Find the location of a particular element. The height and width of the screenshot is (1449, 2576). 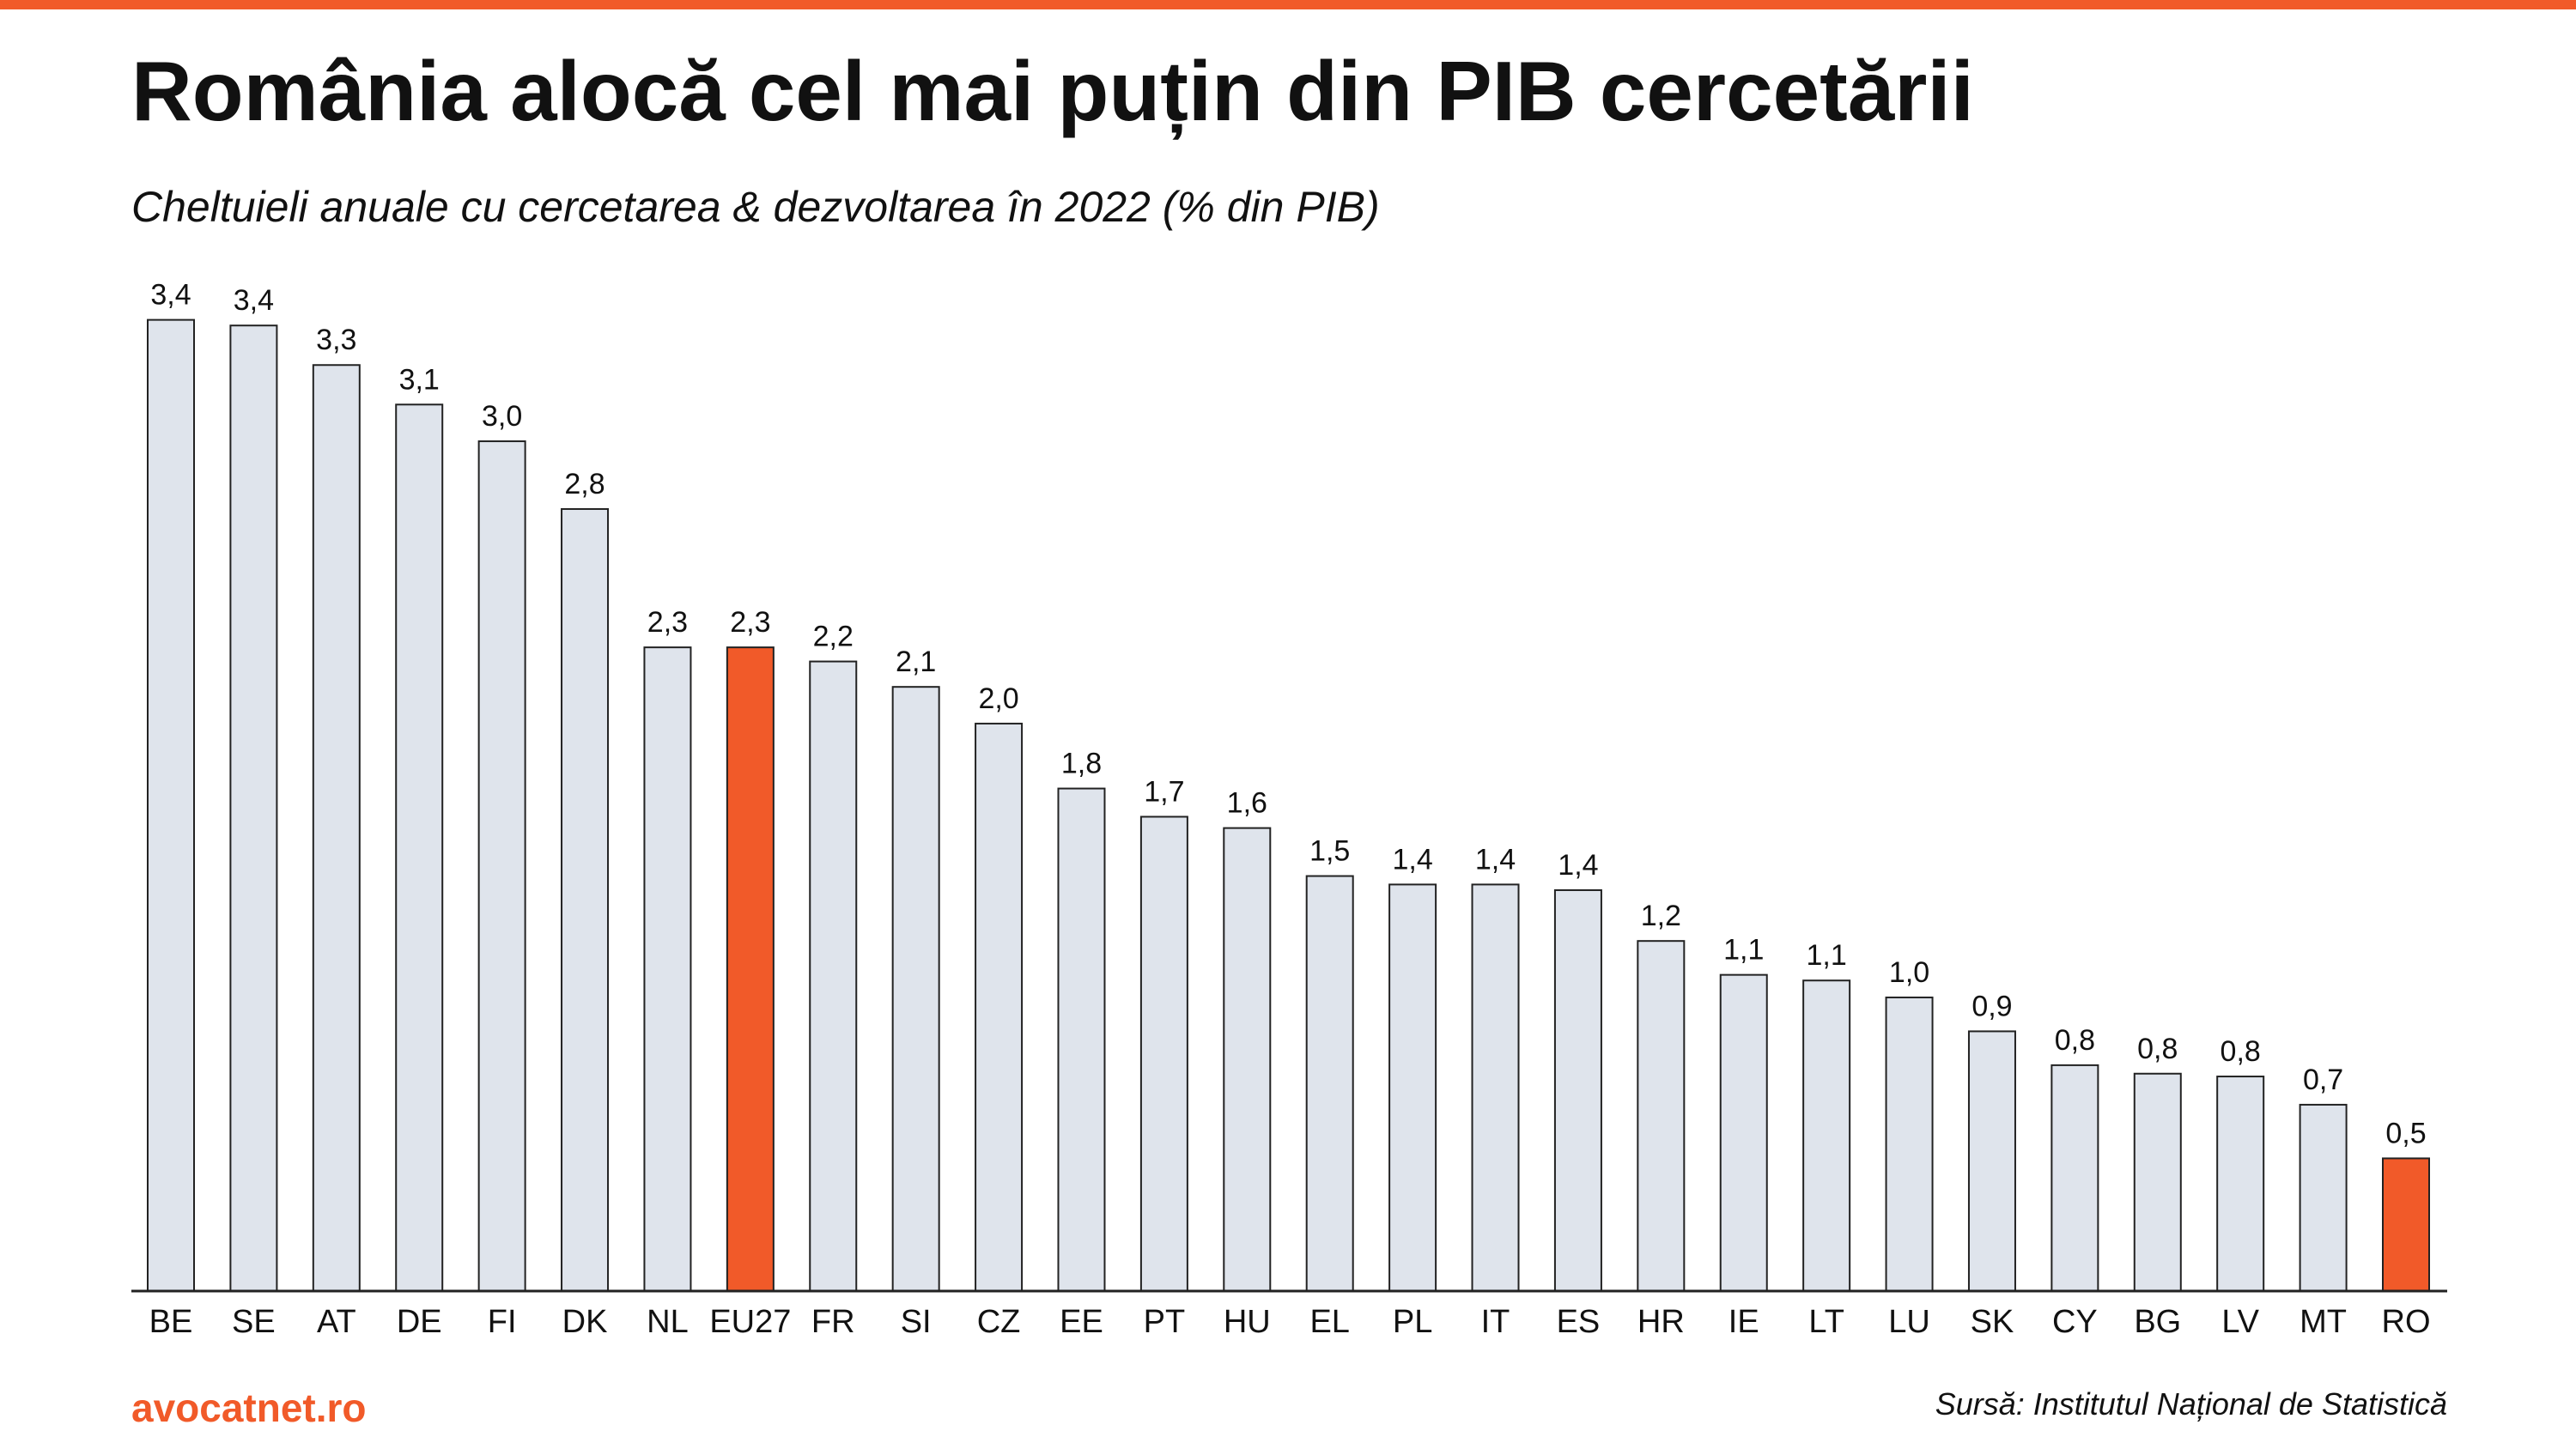

x-tick-label: HR is located at coordinates (1661, 1322).